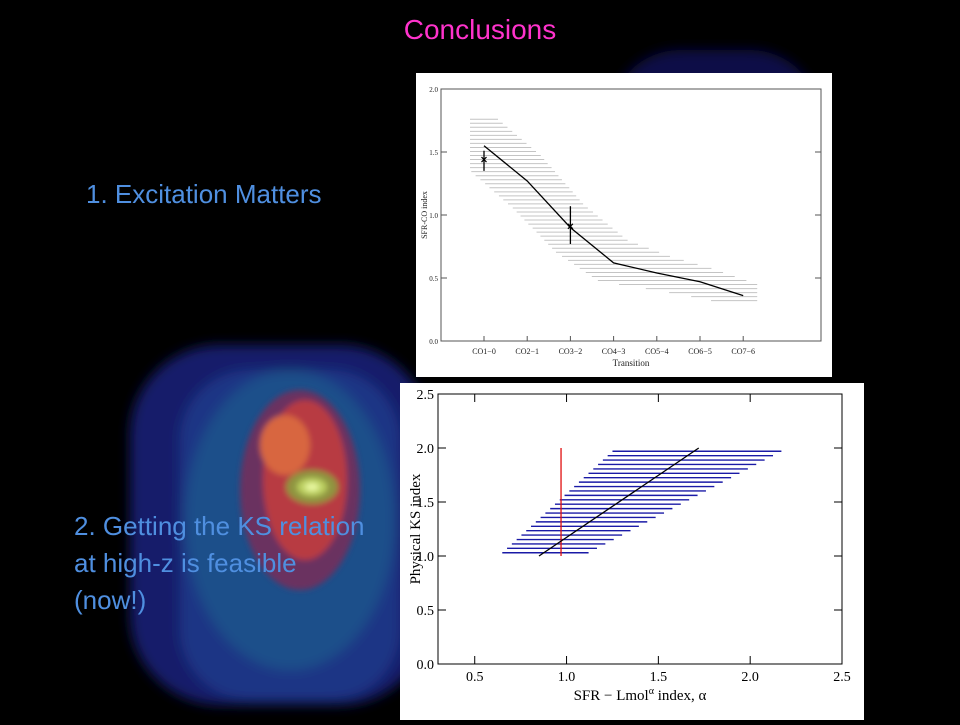 The height and width of the screenshot is (725, 960). I want to click on data-points, so click(527, 197).